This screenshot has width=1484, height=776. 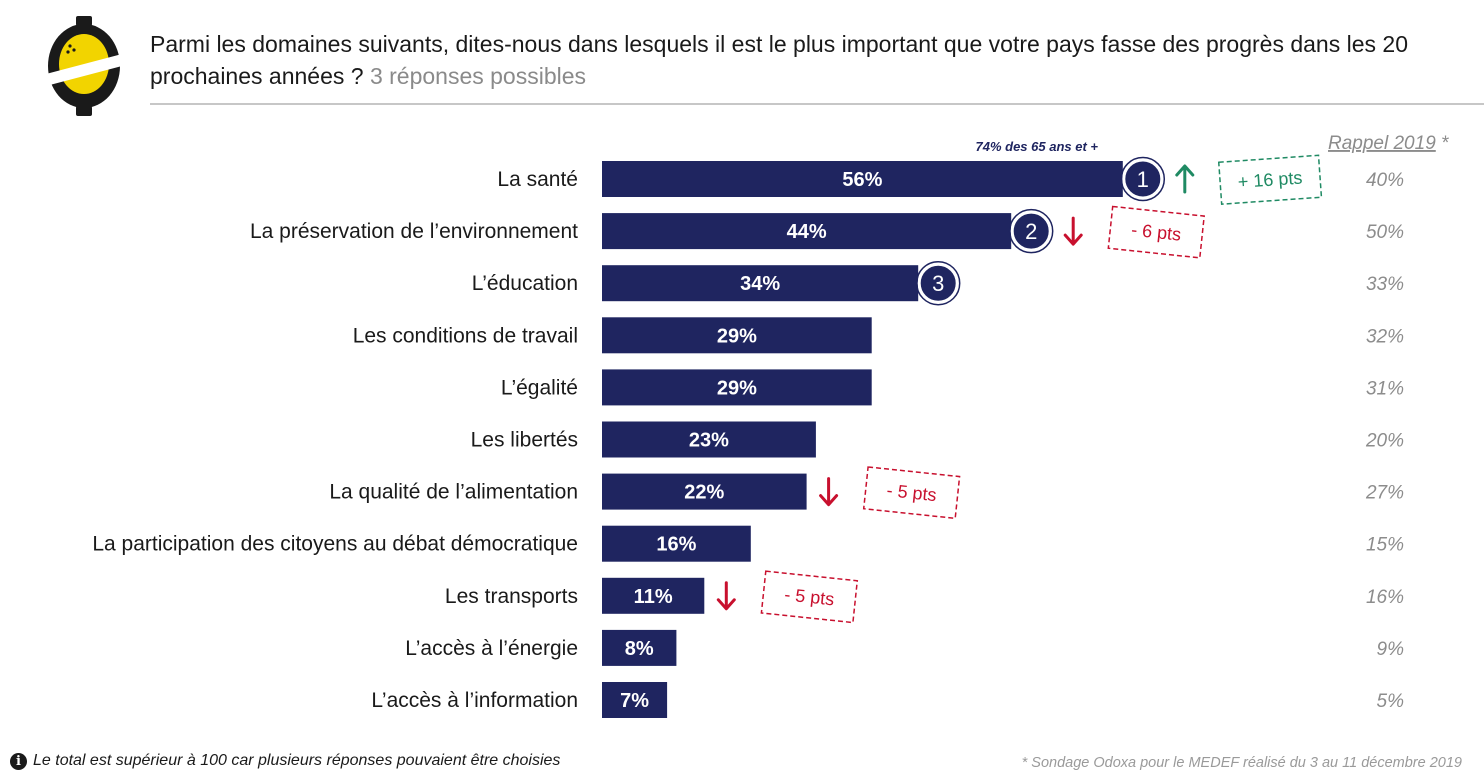 I want to click on data-label: 16%, so click(x=676, y=545).